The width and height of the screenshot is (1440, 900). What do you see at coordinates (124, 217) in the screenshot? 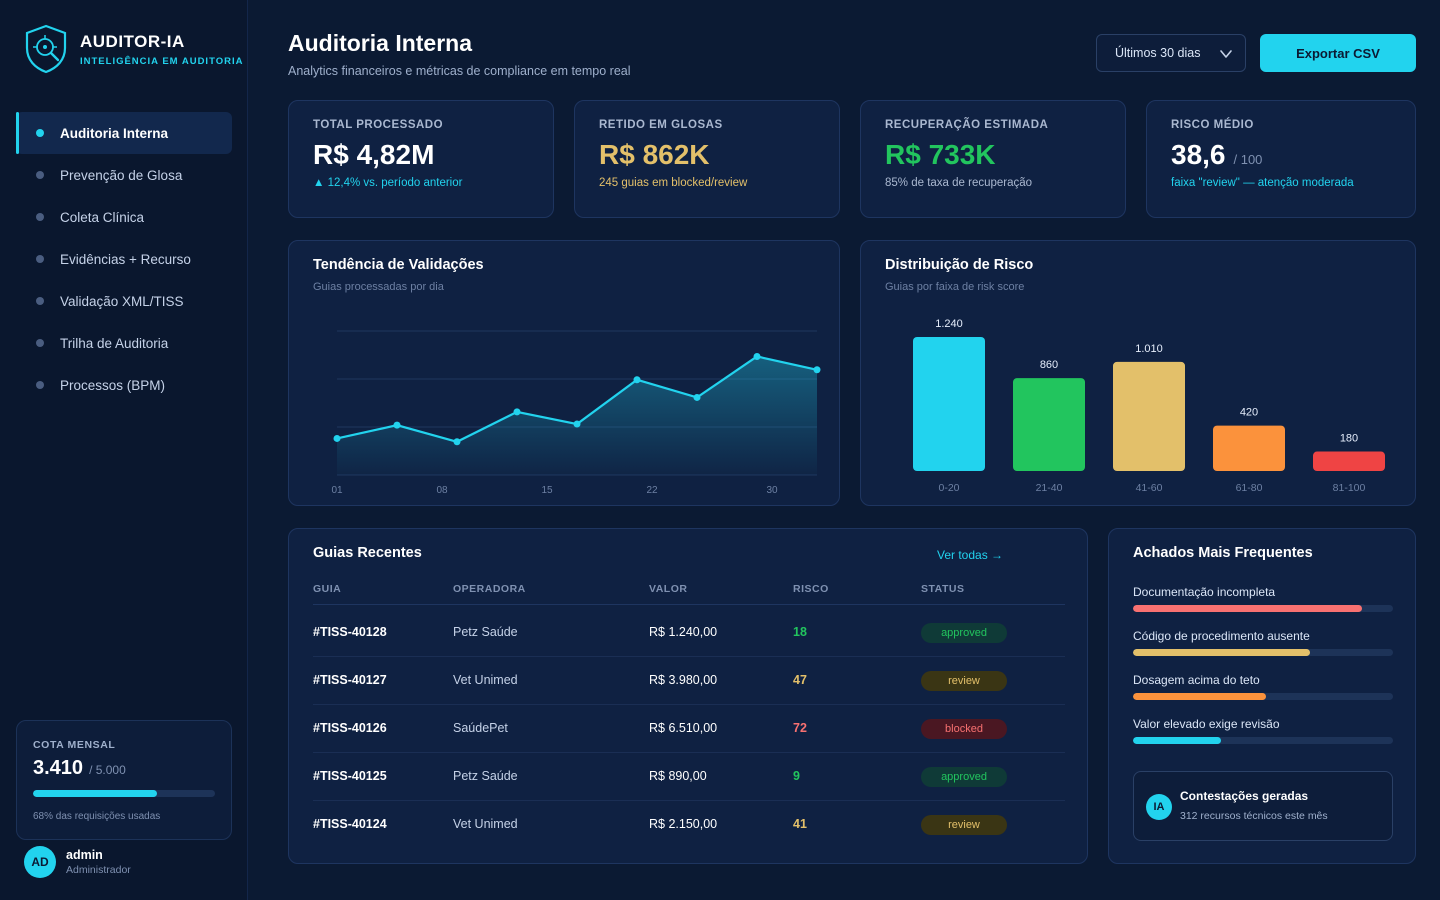
I see `sidebar-item-coleta-clinica: Coleta Clínica` at bounding box center [124, 217].